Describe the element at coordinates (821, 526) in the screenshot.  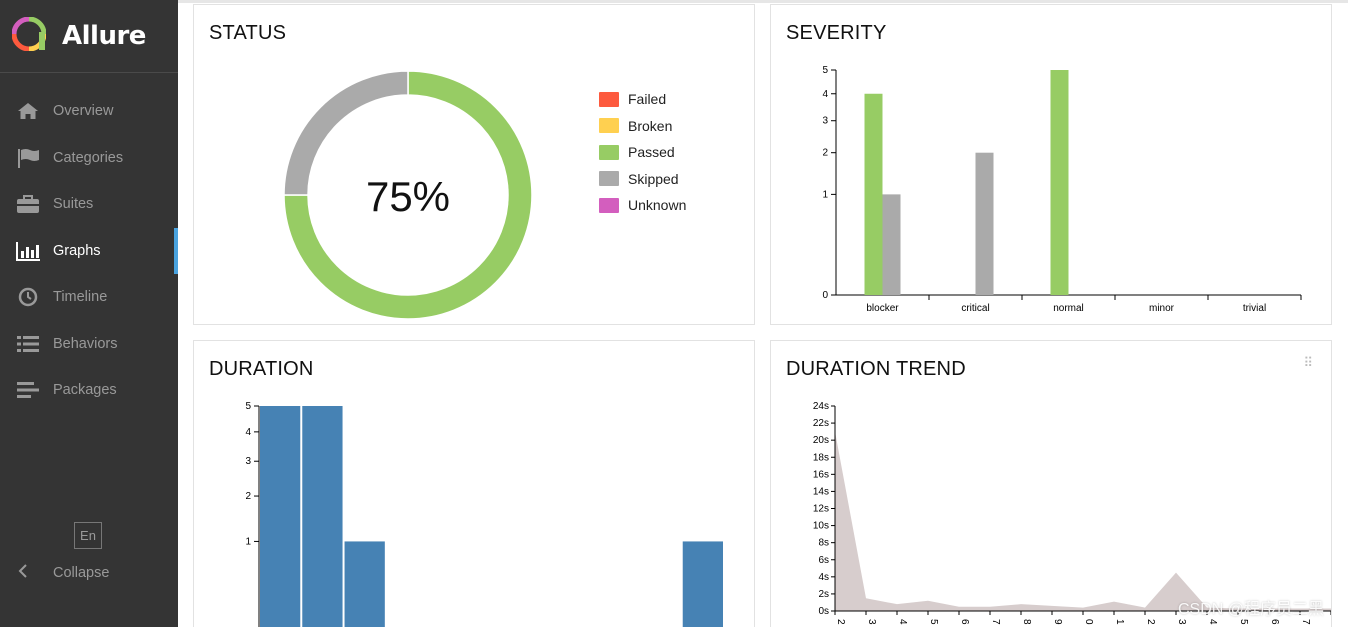
I see `y-tick-label: 10s` at that location.